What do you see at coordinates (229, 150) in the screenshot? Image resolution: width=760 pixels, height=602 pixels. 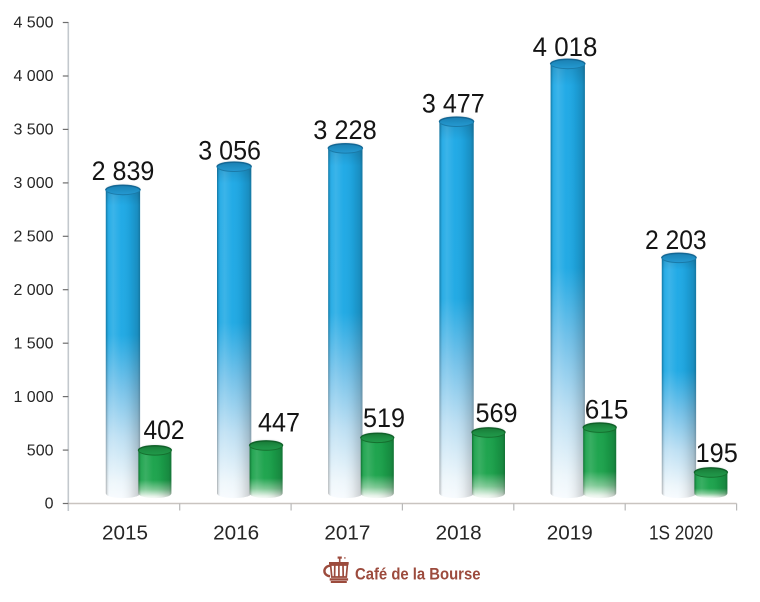 I see `svg-text: 3 056` at bounding box center [229, 150].